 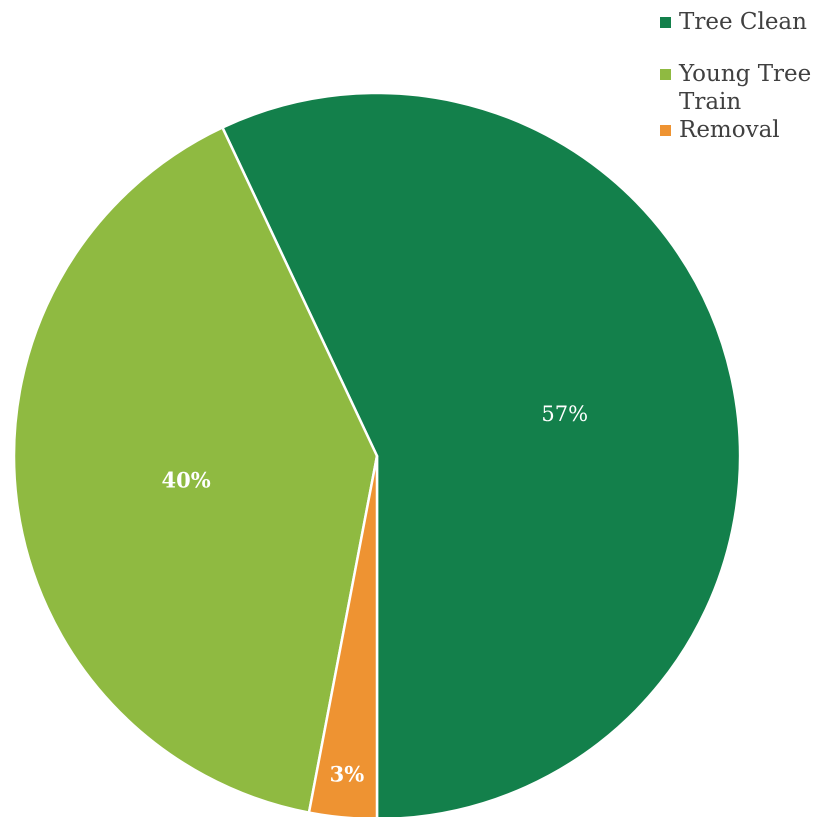 I want to click on legend-item-young-tree-train: Young Tree Train, so click(x=738, y=88).